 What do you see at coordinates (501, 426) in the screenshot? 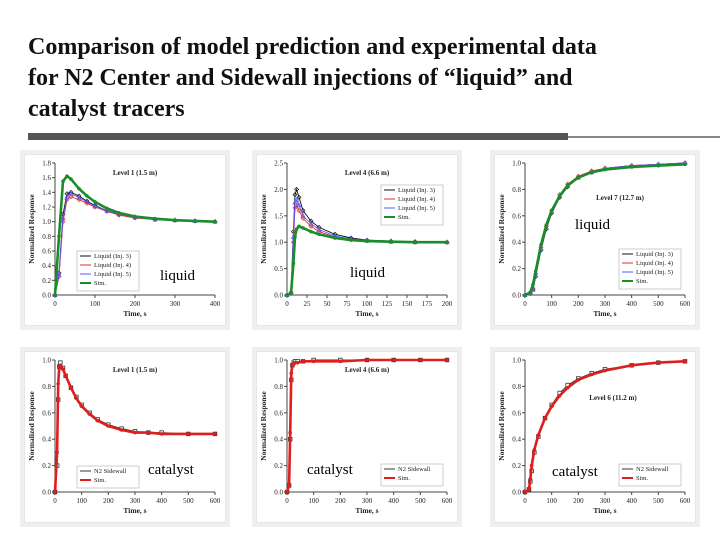
I see `y-axis-label: Normalized Response` at bounding box center [501, 426].